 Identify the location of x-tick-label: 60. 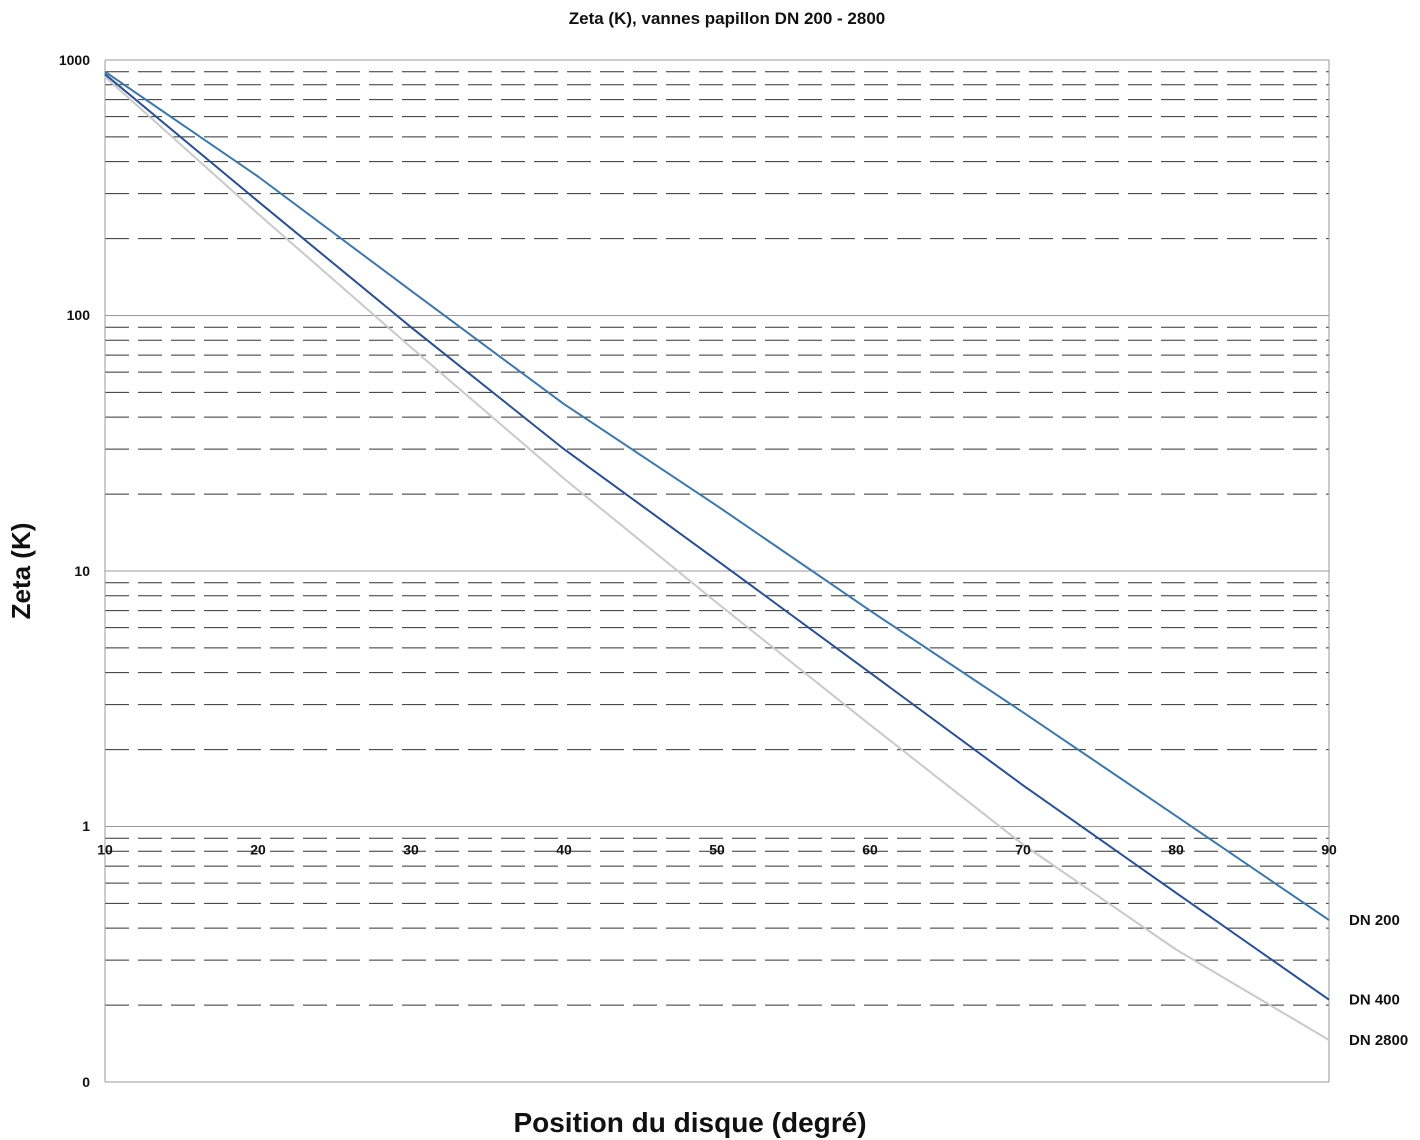
(870, 850).